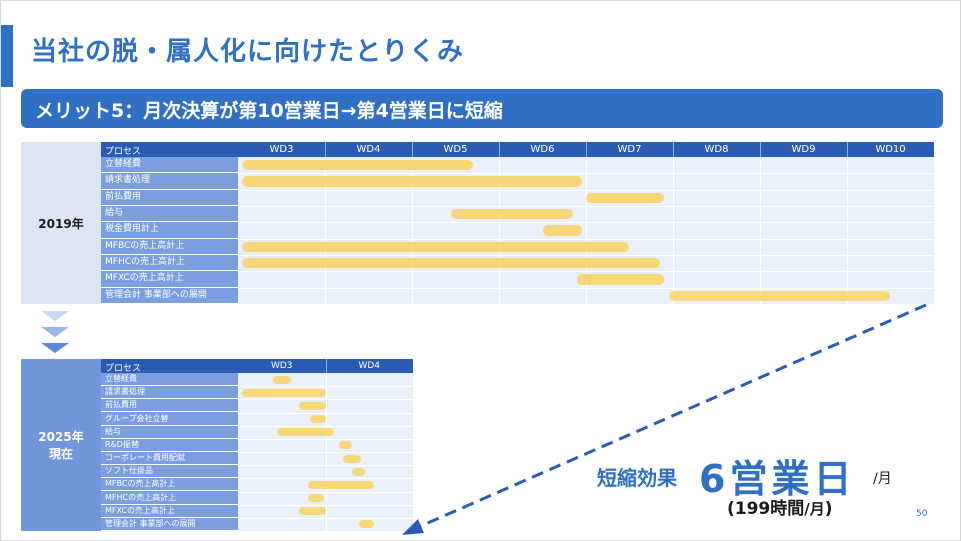 This screenshot has height=541, width=961. Describe the element at coordinates (455, 149) in the screenshot. I see `gantt-header-wd5: WD5` at that location.